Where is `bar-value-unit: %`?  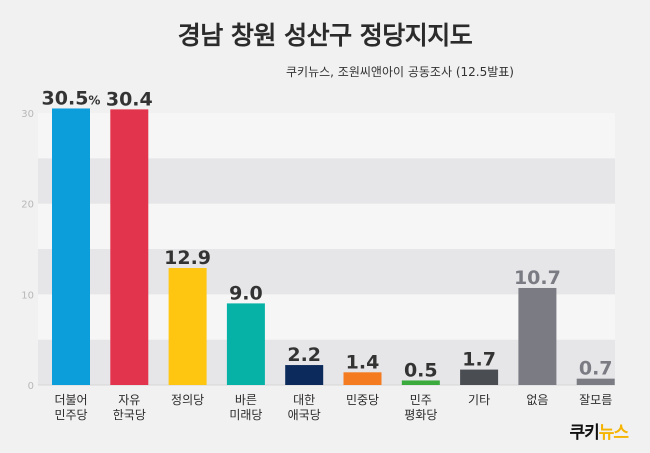 bar-value-unit: % is located at coordinates (94, 100).